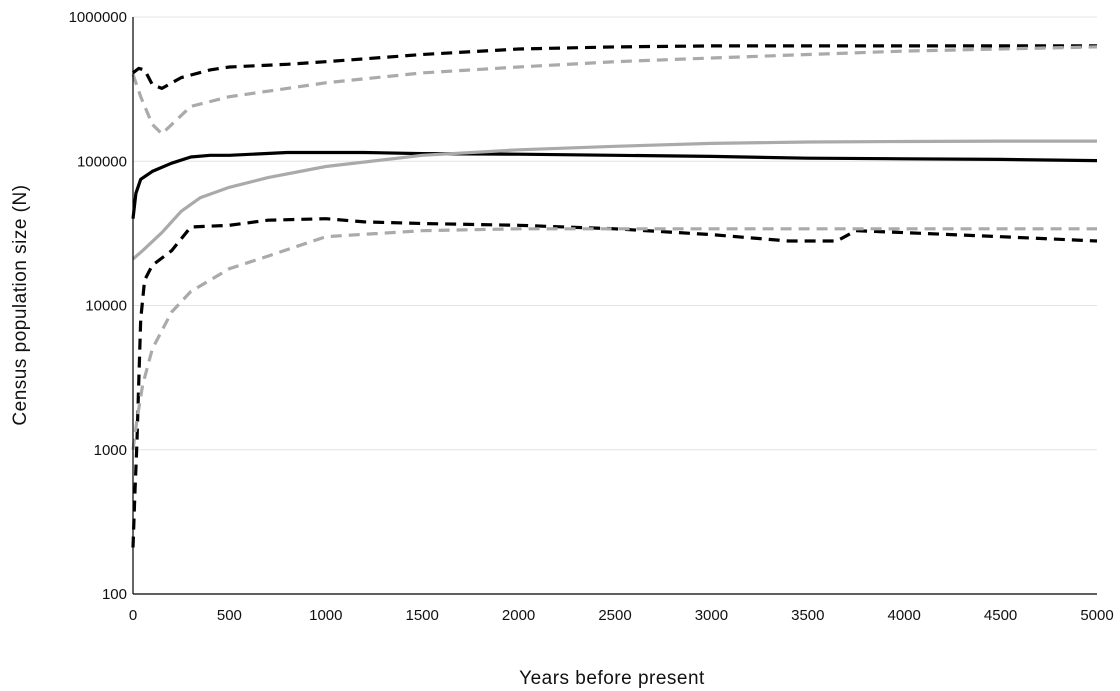 This screenshot has width=1120, height=691. Describe the element at coordinates (518, 615) in the screenshot. I see `x-tick-label: 2000` at that location.